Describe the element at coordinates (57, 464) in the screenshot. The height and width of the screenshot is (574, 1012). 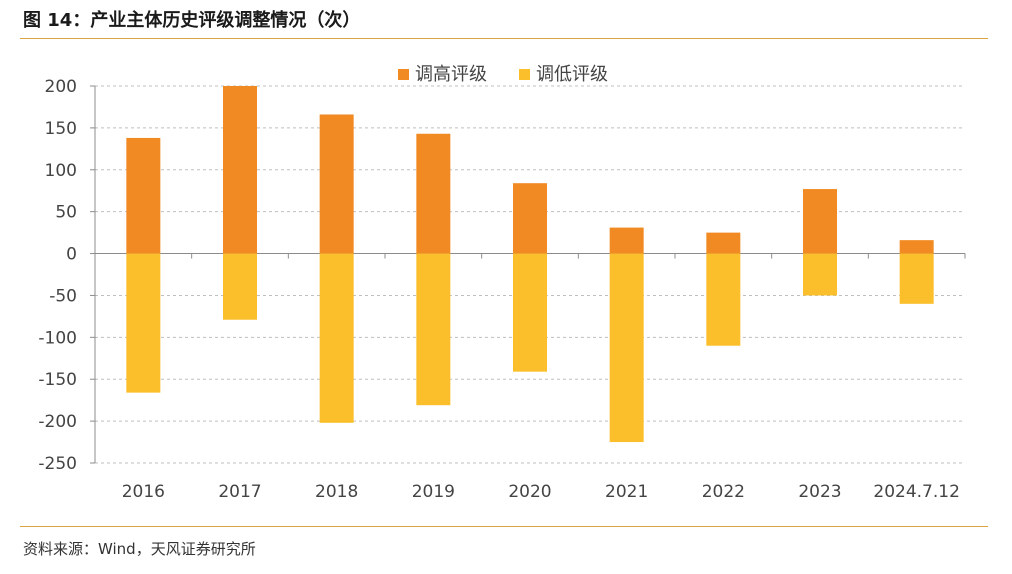
I see `y-tick-label: -250` at that location.